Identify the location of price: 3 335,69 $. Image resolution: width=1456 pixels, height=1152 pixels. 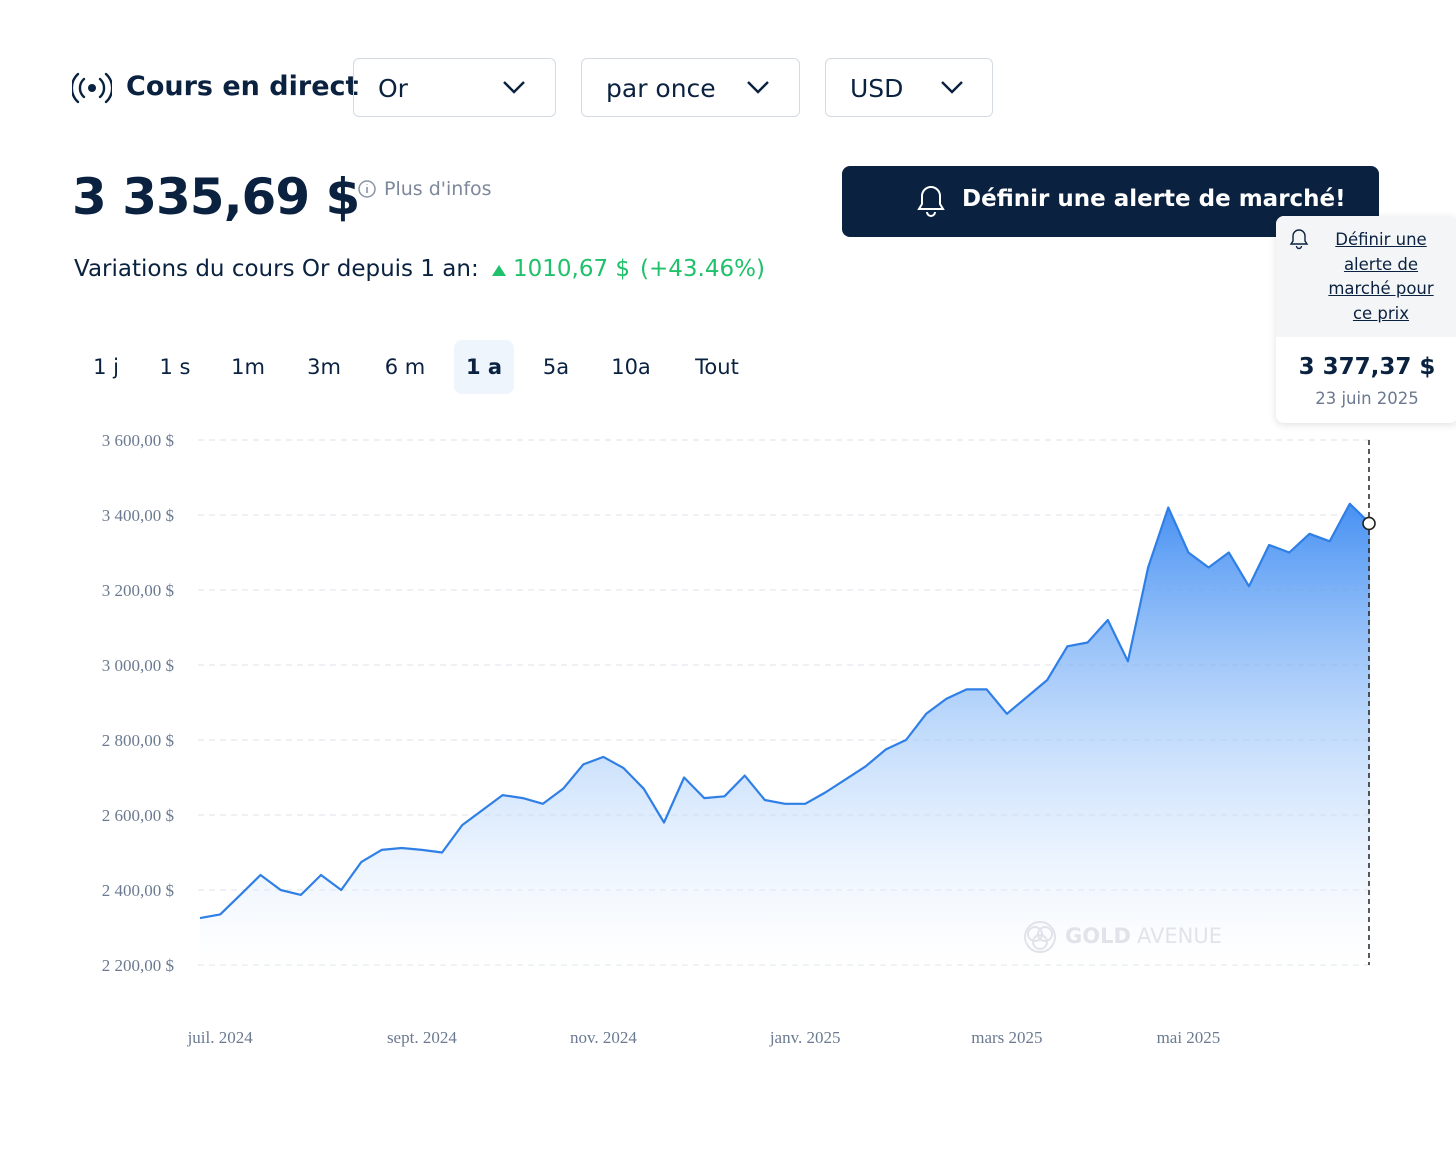
(216, 197).